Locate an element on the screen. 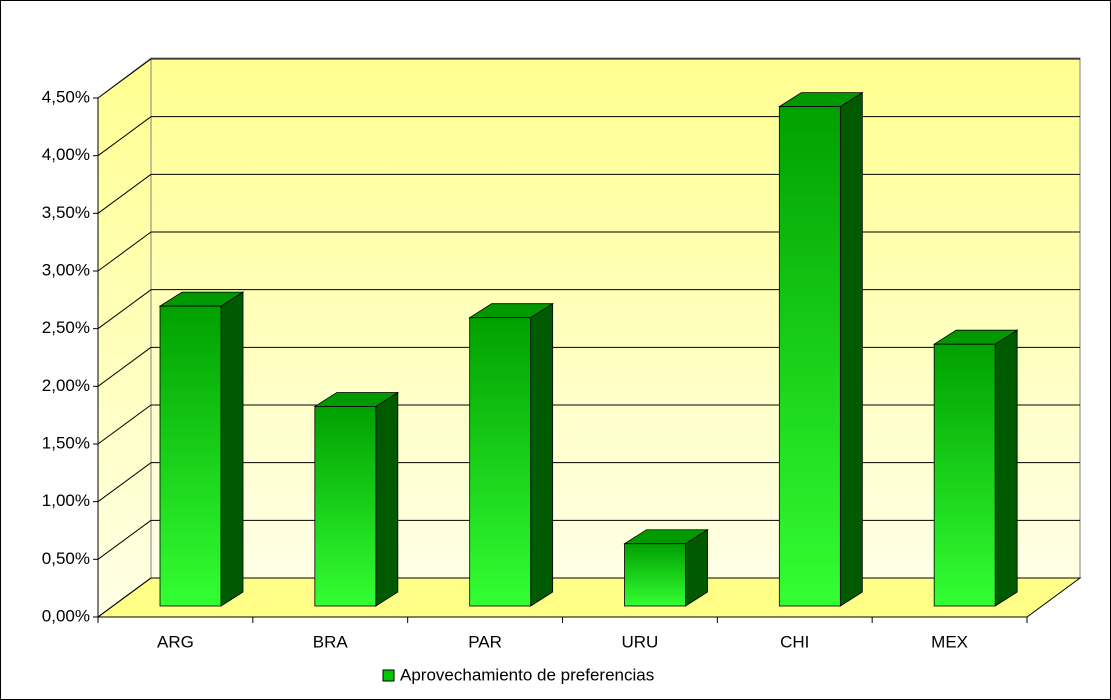 The height and width of the screenshot is (700, 1111). x-tick-label: BRA is located at coordinates (331, 641).